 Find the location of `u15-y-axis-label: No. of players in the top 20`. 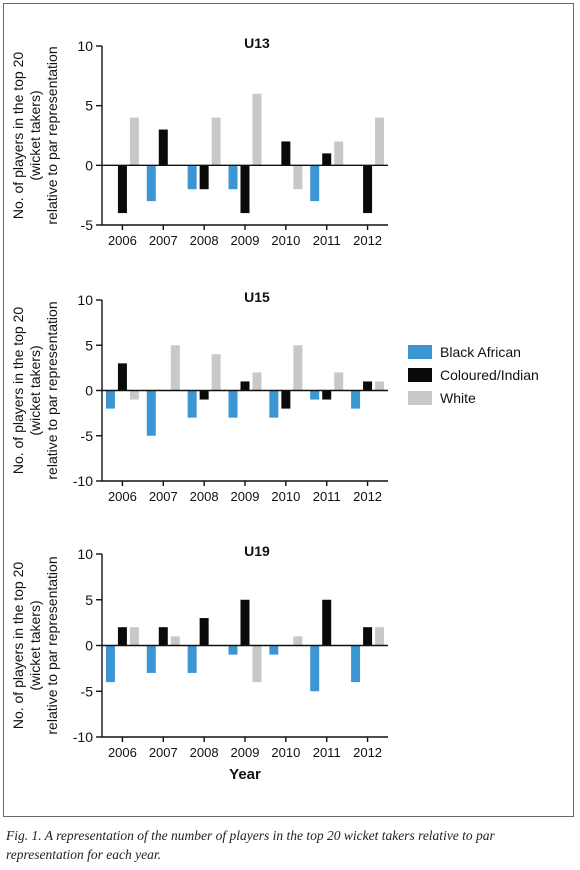

u15-y-axis-label: No. of players in the top 20 is located at coordinates (18, 391).